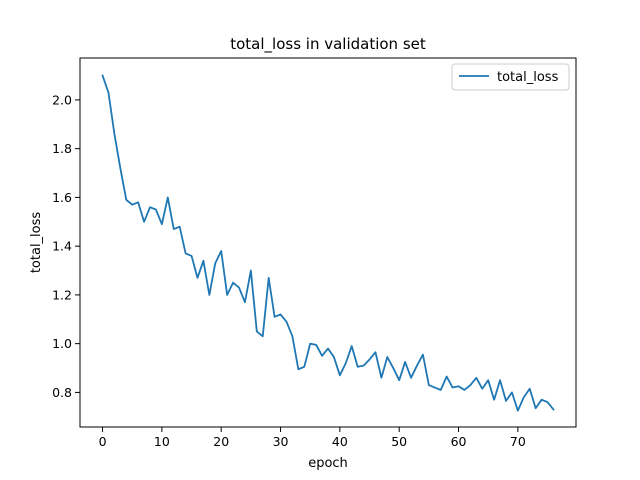  Describe the element at coordinates (62, 246) in the screenshot. I see `y-tick-label: 1.4` at that location.